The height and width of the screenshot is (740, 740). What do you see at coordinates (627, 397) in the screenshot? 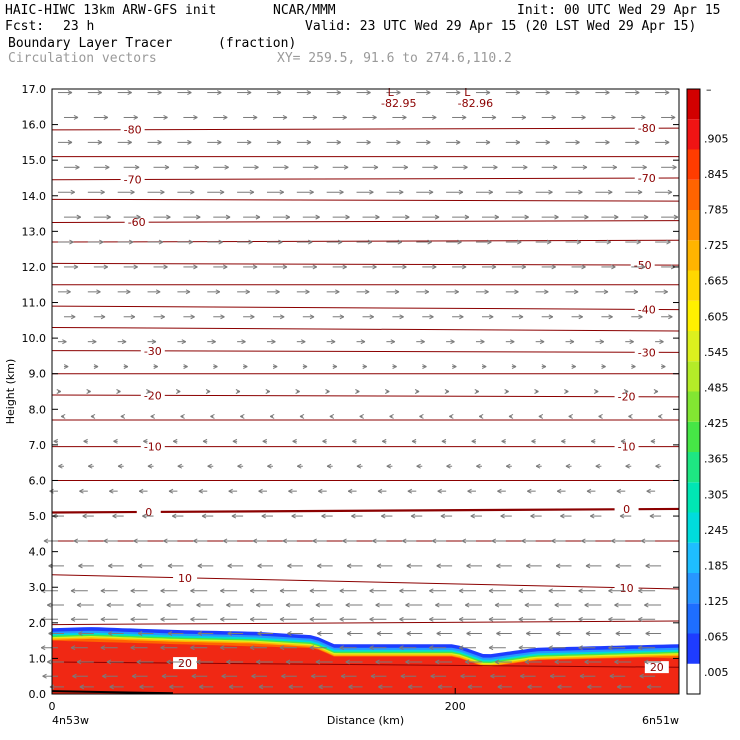
I see `contour-label: -20` at bounding box center [627, 397].